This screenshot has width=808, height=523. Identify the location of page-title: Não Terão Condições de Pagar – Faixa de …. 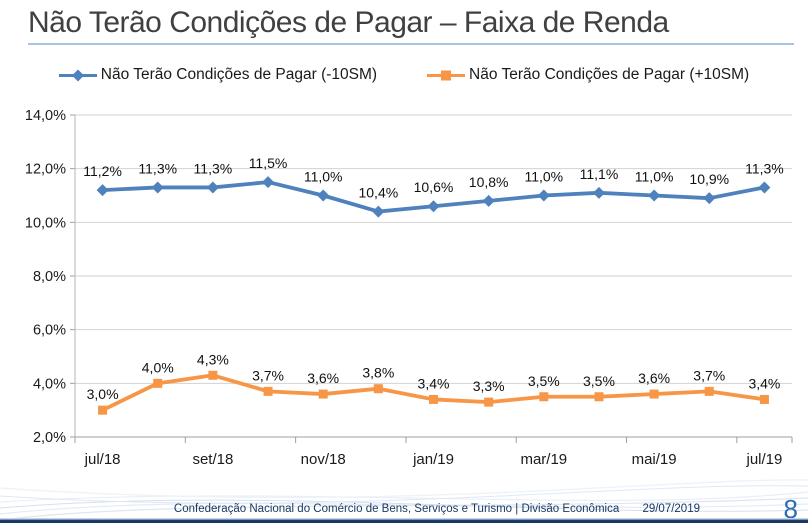
(348, 22).